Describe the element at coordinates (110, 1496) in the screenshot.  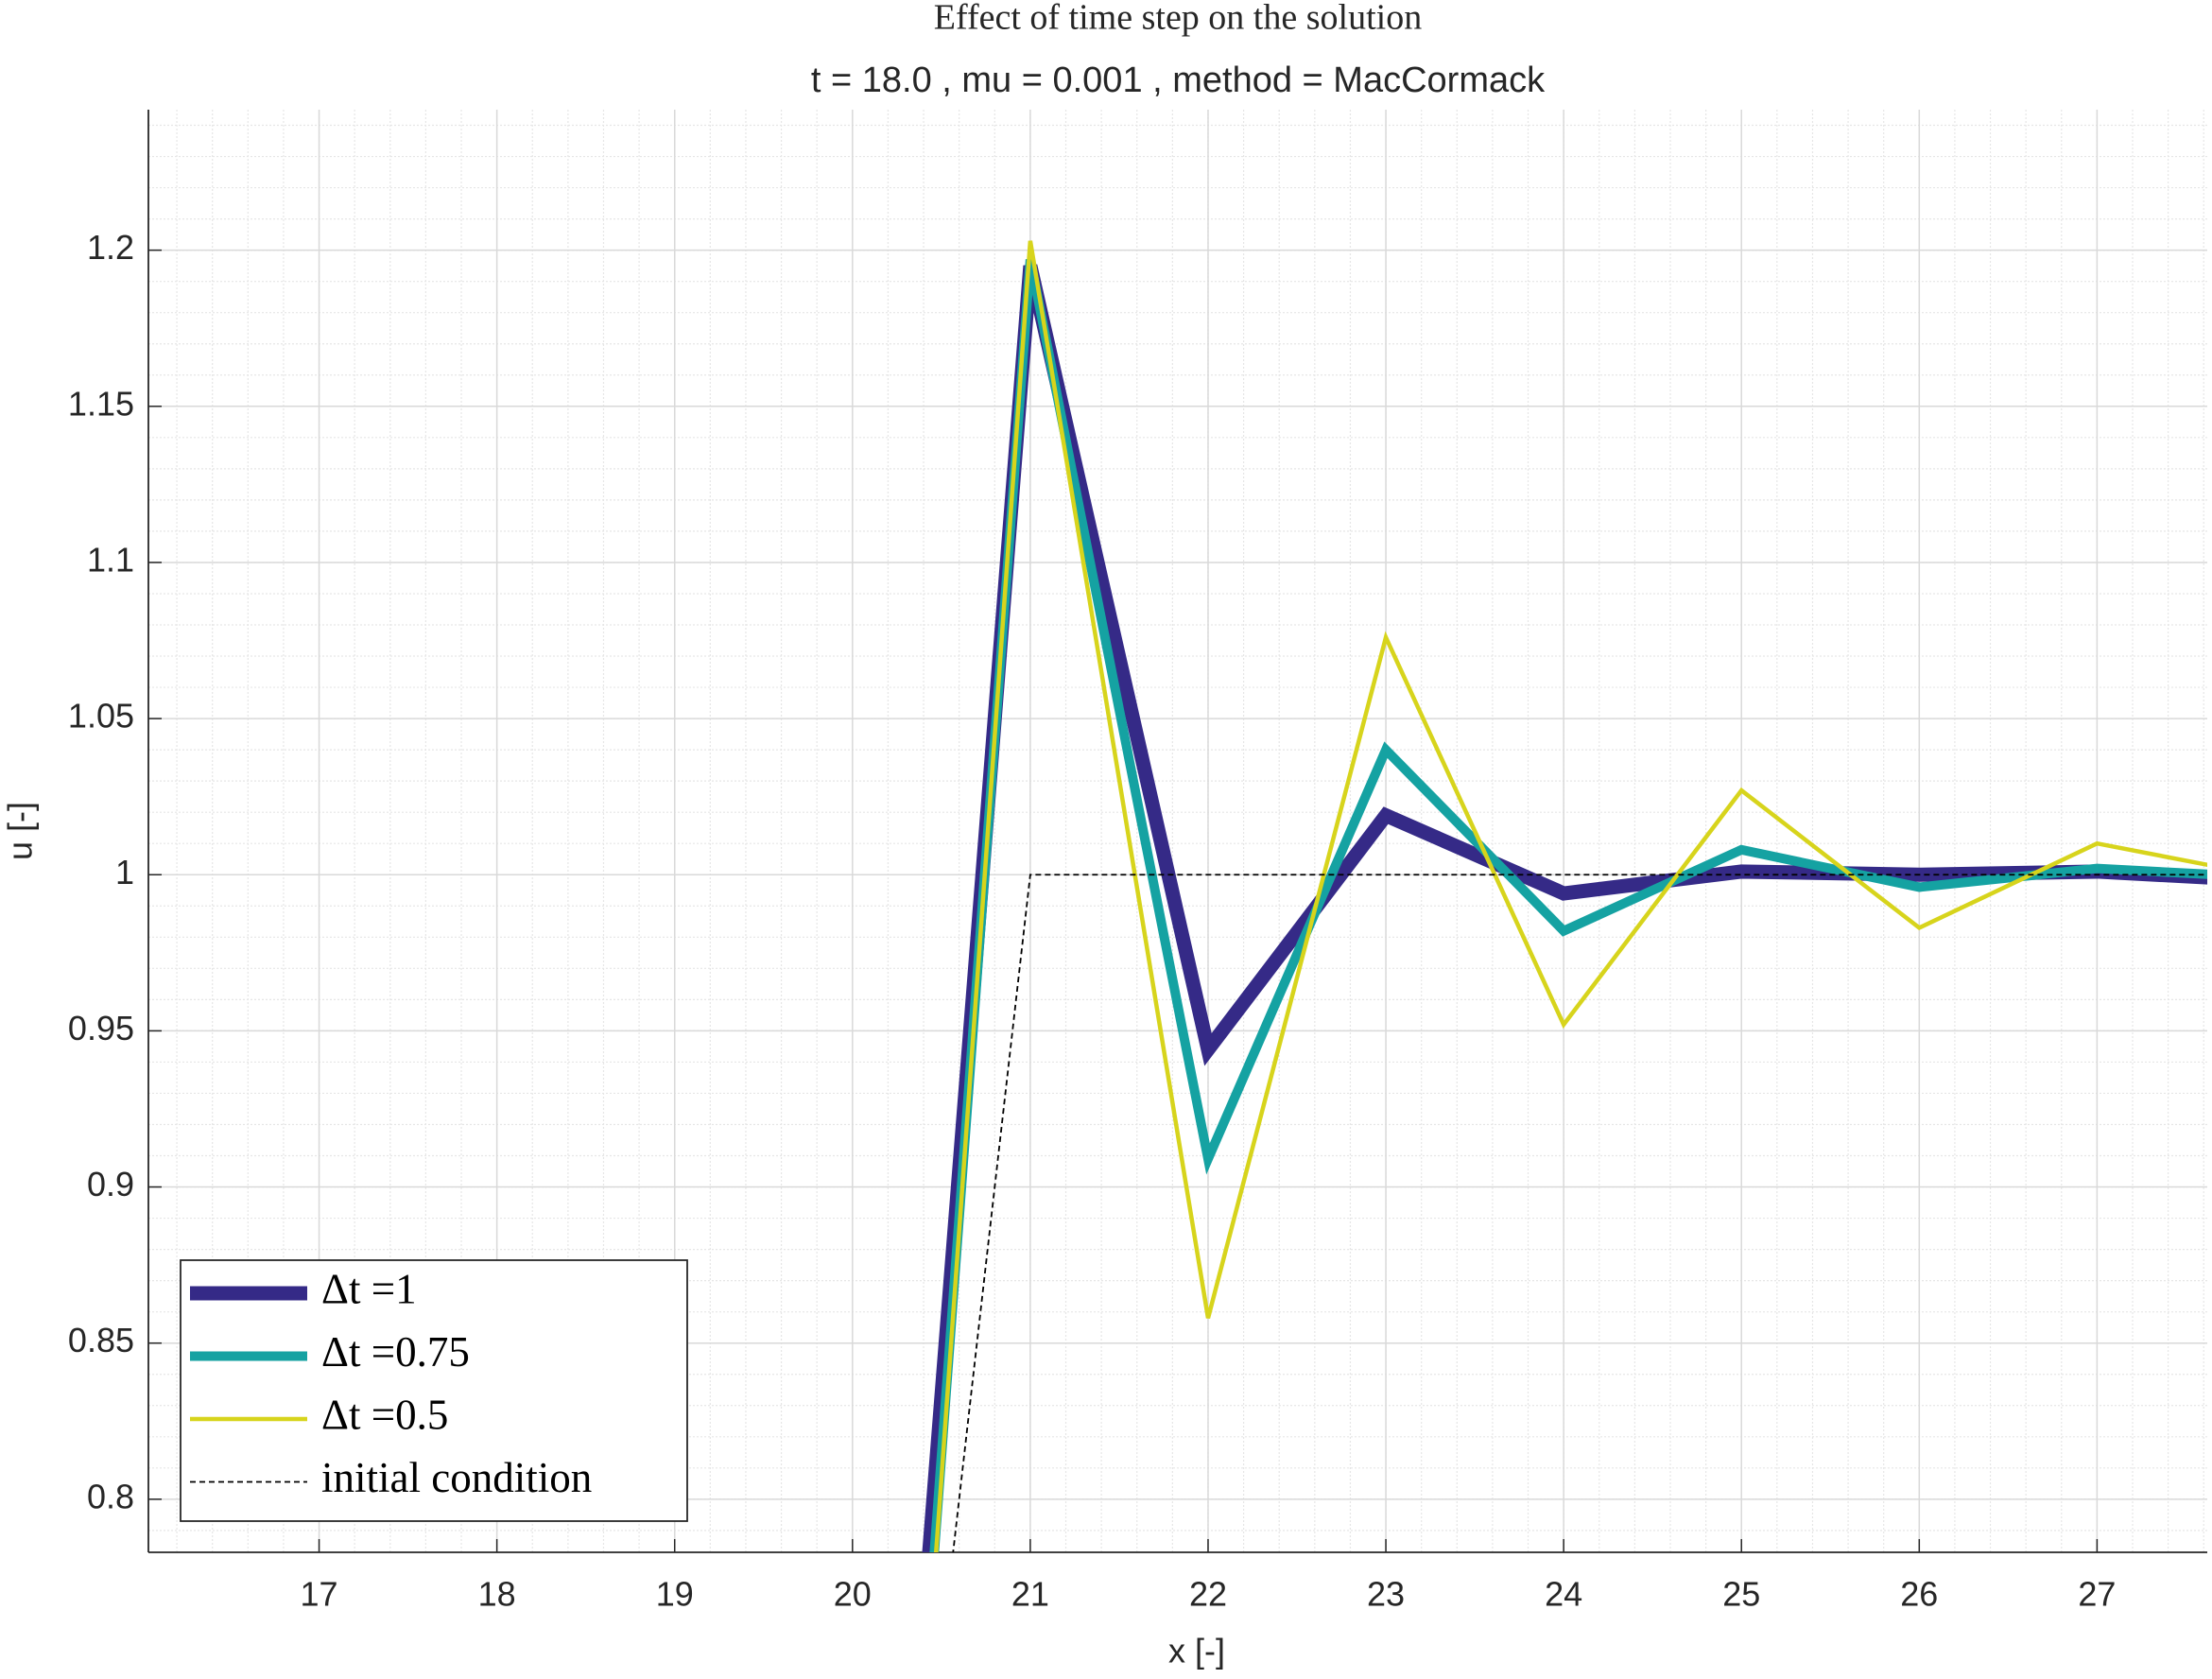
I see `y-tick-label: 0.8` at that location.